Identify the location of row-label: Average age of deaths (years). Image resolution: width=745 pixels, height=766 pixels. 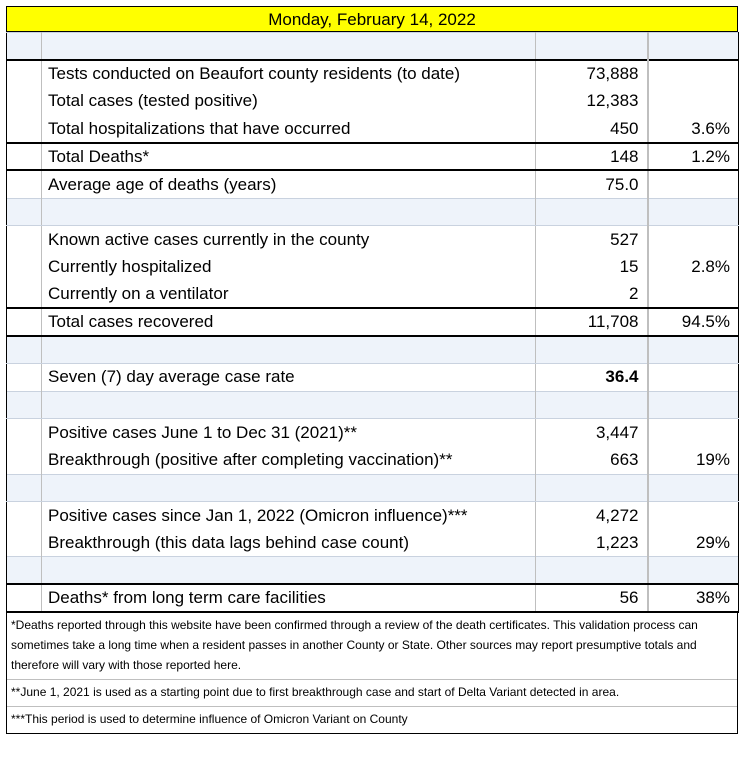
(288, 184).